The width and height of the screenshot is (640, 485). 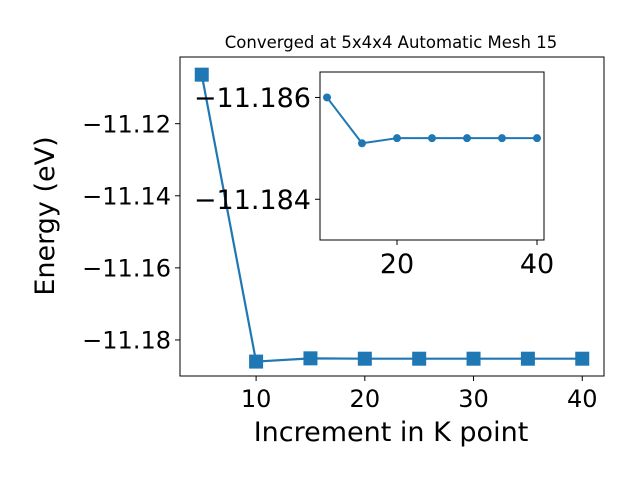 I want to click on y-tick-label: −11.14, so click(x=126, y=196).